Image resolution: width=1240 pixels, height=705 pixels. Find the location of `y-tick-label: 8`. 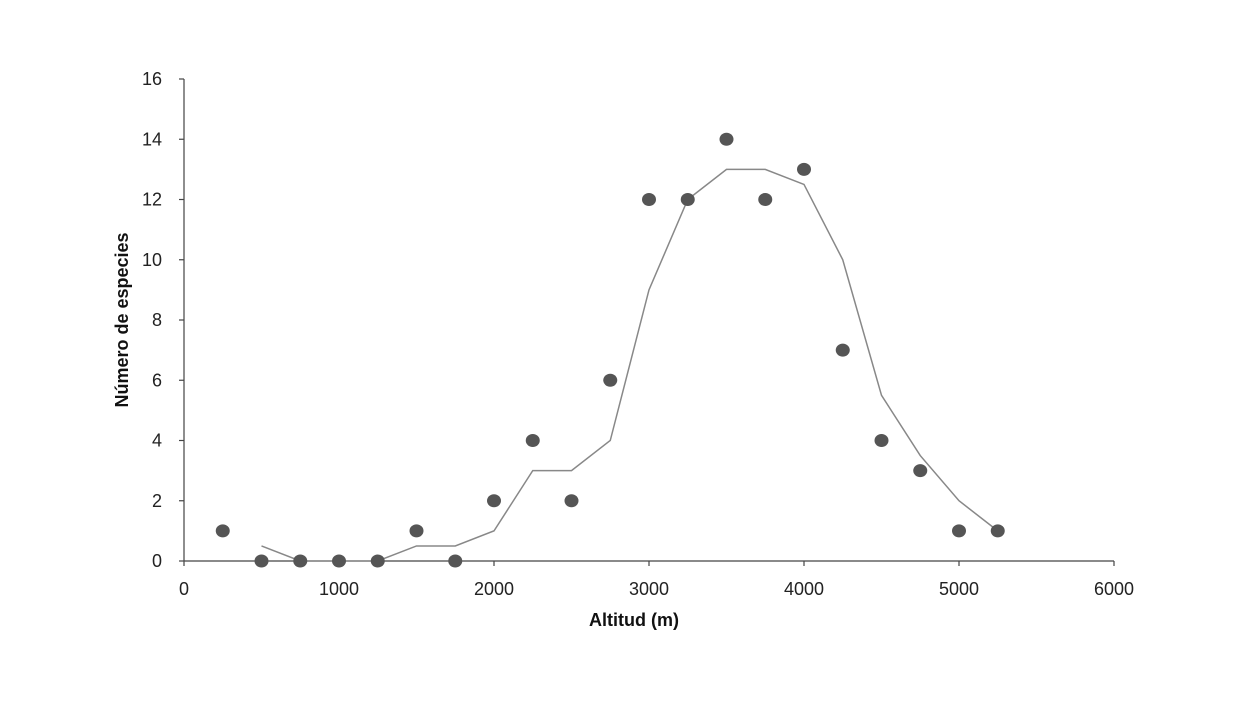

y-tick-label: 8 is located at coordinates (157, 320).